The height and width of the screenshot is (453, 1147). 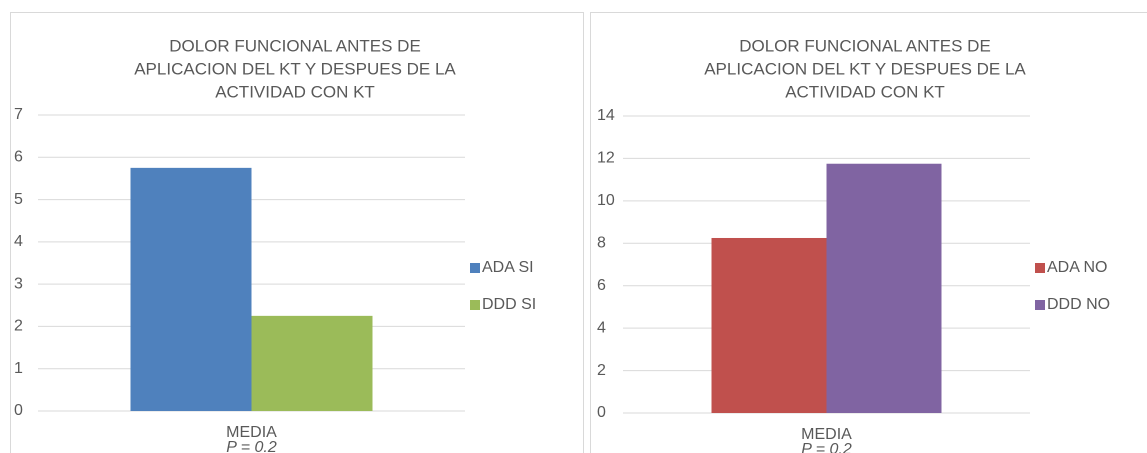 I want to click on y-tick-label: 1, so click(x=18, y=368).